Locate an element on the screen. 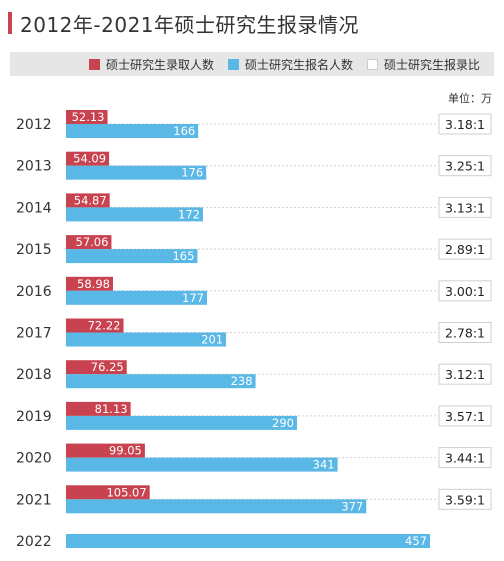 The width and height of the screenshot is (504, 561). admit-value-label: 76.25 is located at coordinates (107, 367).